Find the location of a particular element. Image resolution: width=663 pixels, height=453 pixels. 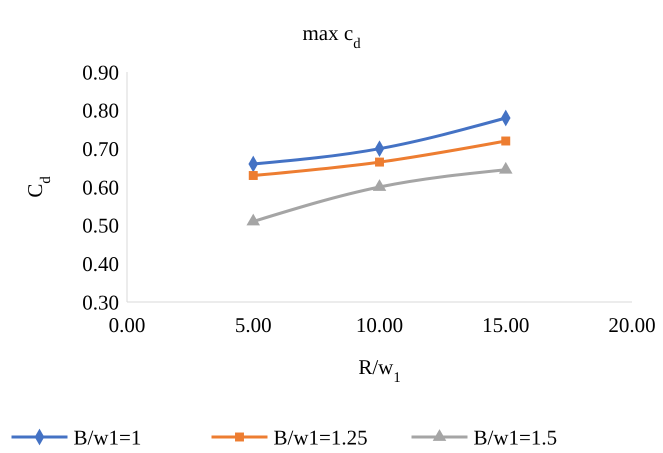

y-tick-label: 0.40 is located at coordinates (100, 264).